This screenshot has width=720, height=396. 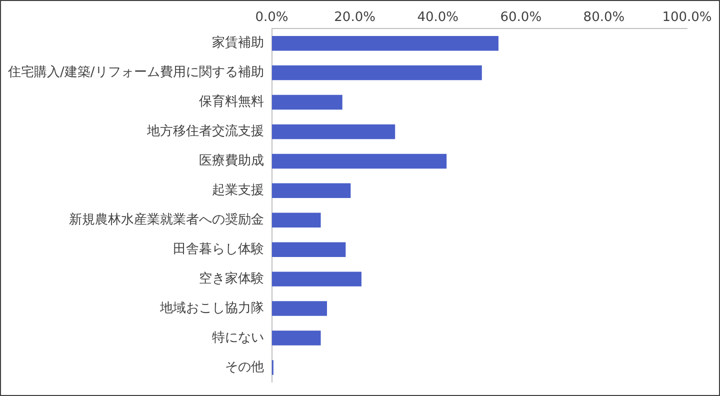 I want to click on x-tick-label: 80.0%, so click(x=604, y=18).